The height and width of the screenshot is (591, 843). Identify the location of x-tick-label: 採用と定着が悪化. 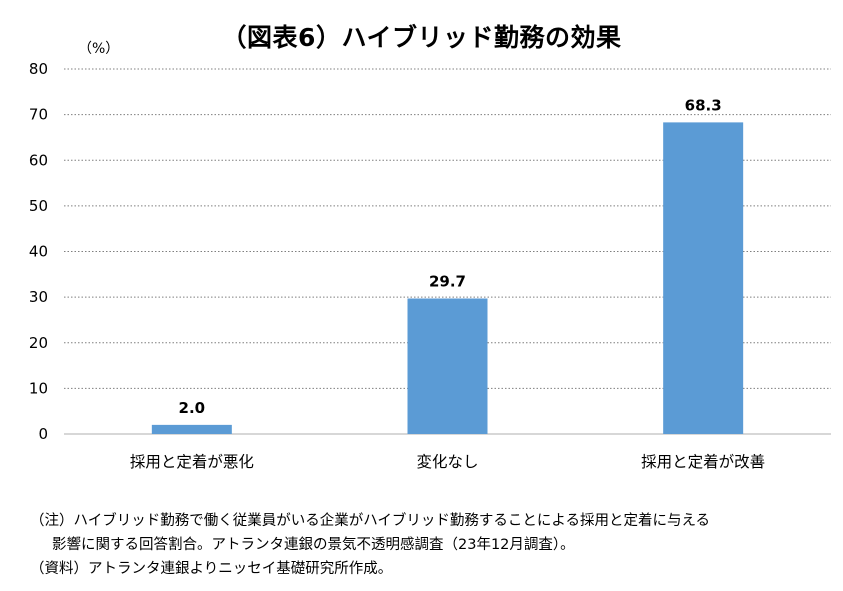
(192, 462).